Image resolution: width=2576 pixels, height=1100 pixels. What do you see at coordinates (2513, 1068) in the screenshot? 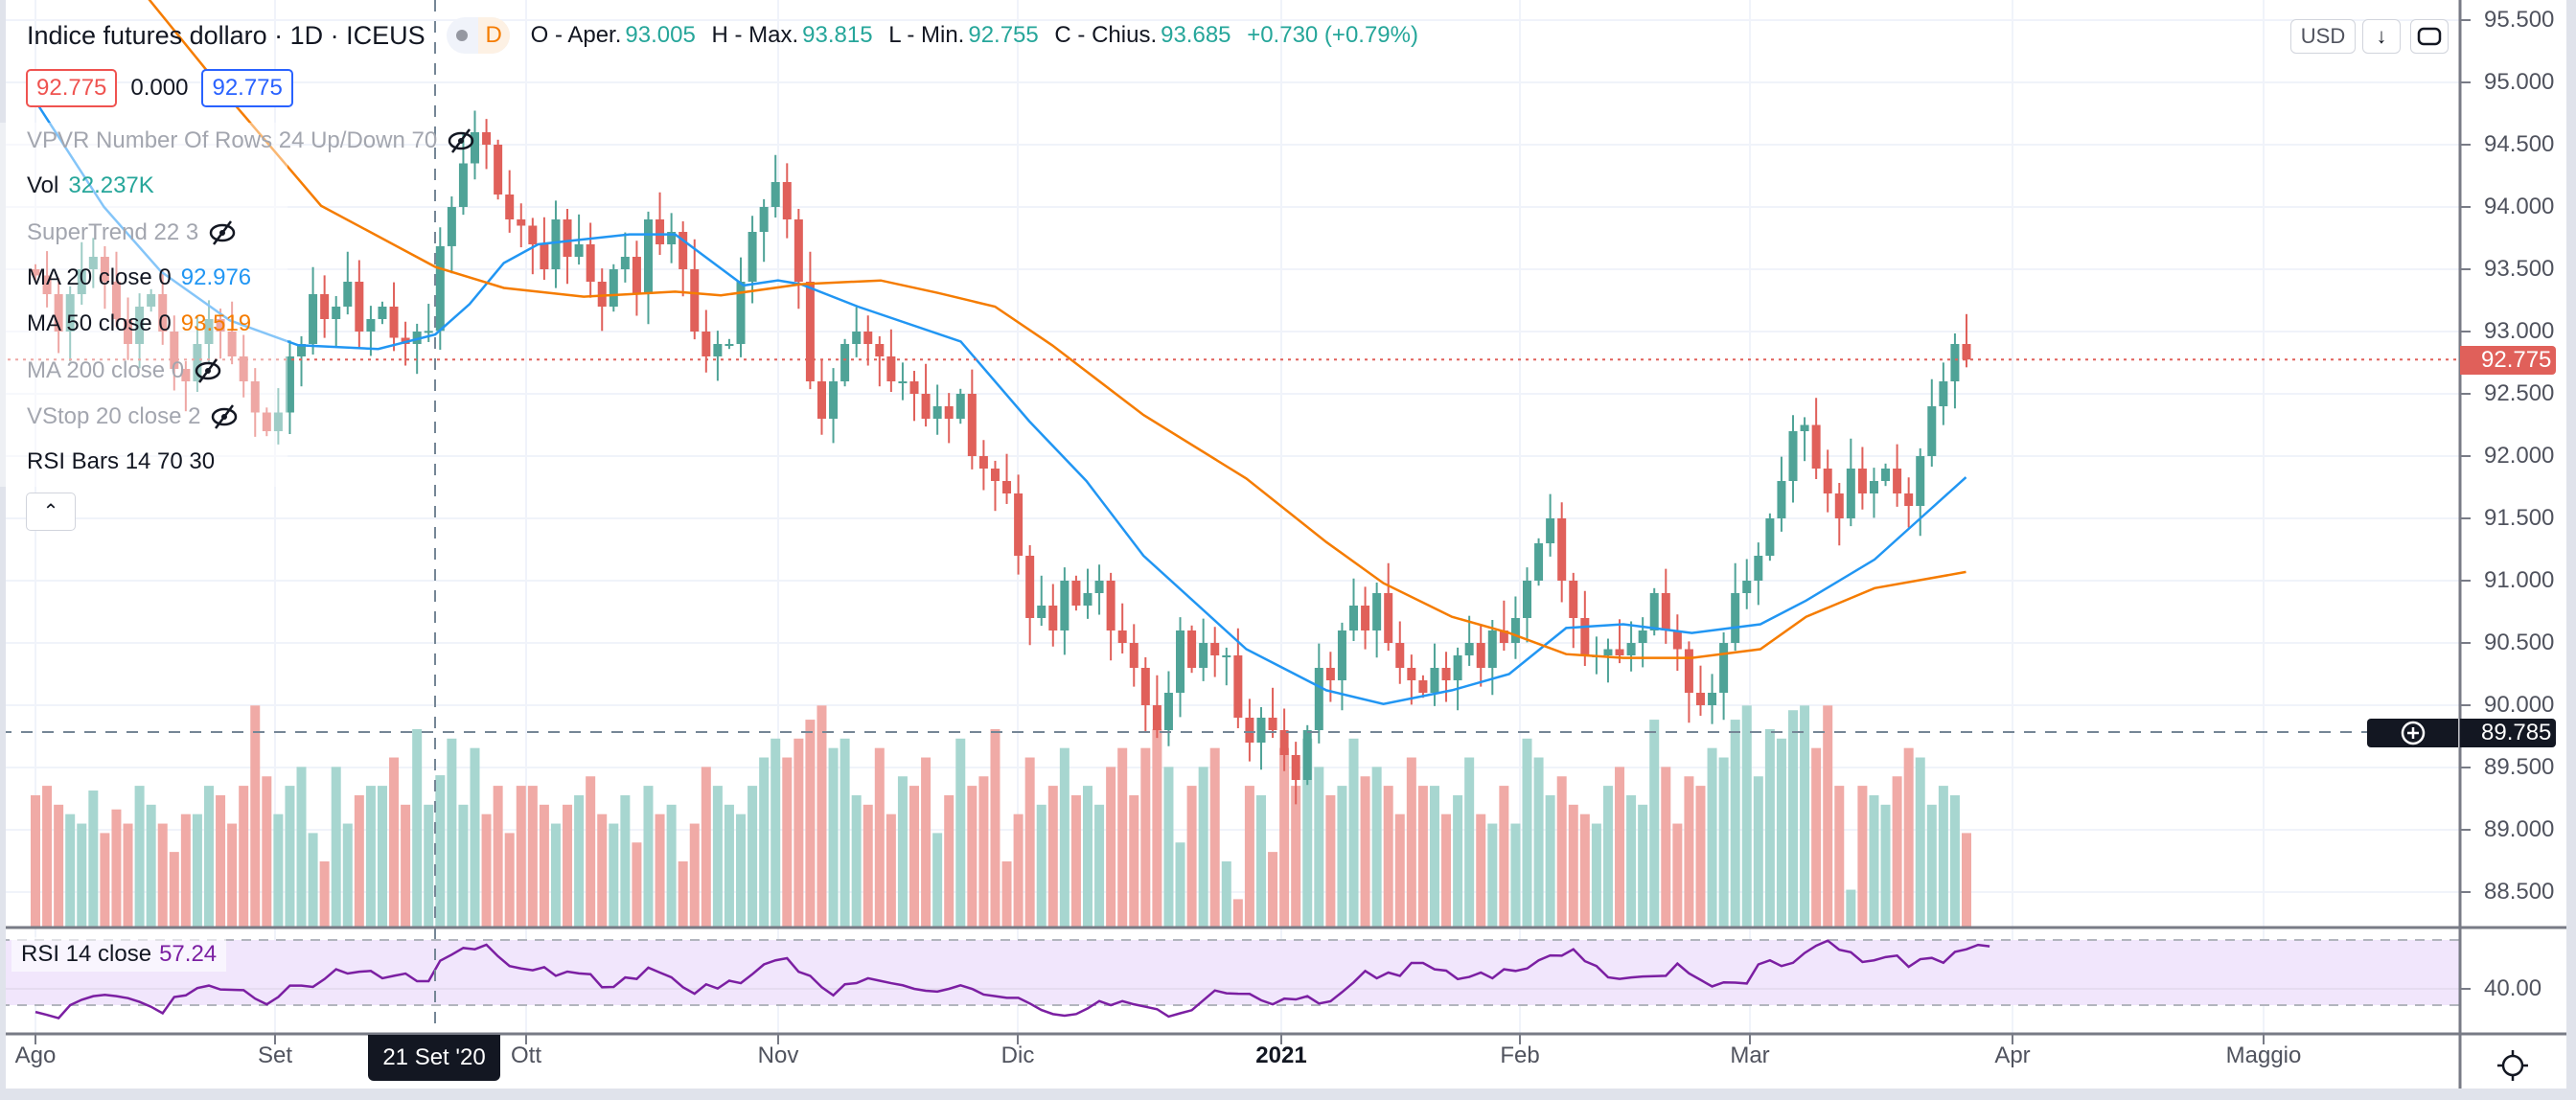
I see `settings-button` at bounding box center [2513, 1068].